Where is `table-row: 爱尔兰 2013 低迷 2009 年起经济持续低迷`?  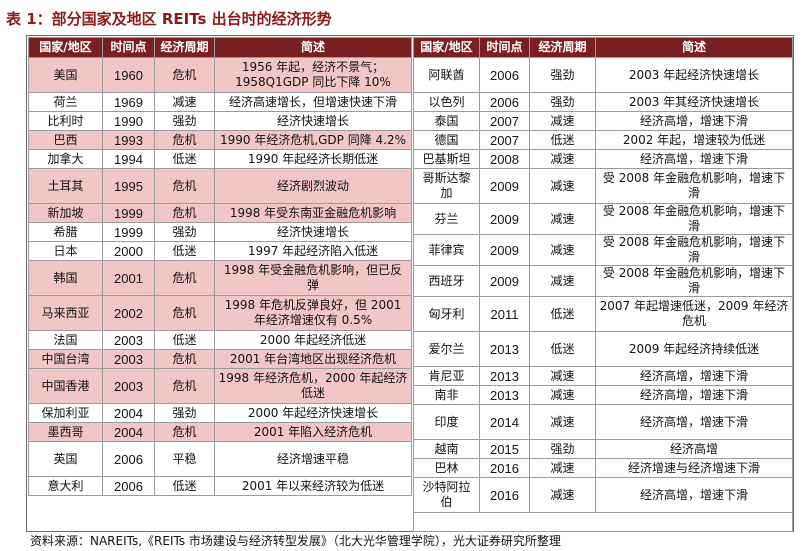
table-row: 爱尔兰 2013 低迷 2009 年起经济持续低迷 is located at coordinates (603, 349).